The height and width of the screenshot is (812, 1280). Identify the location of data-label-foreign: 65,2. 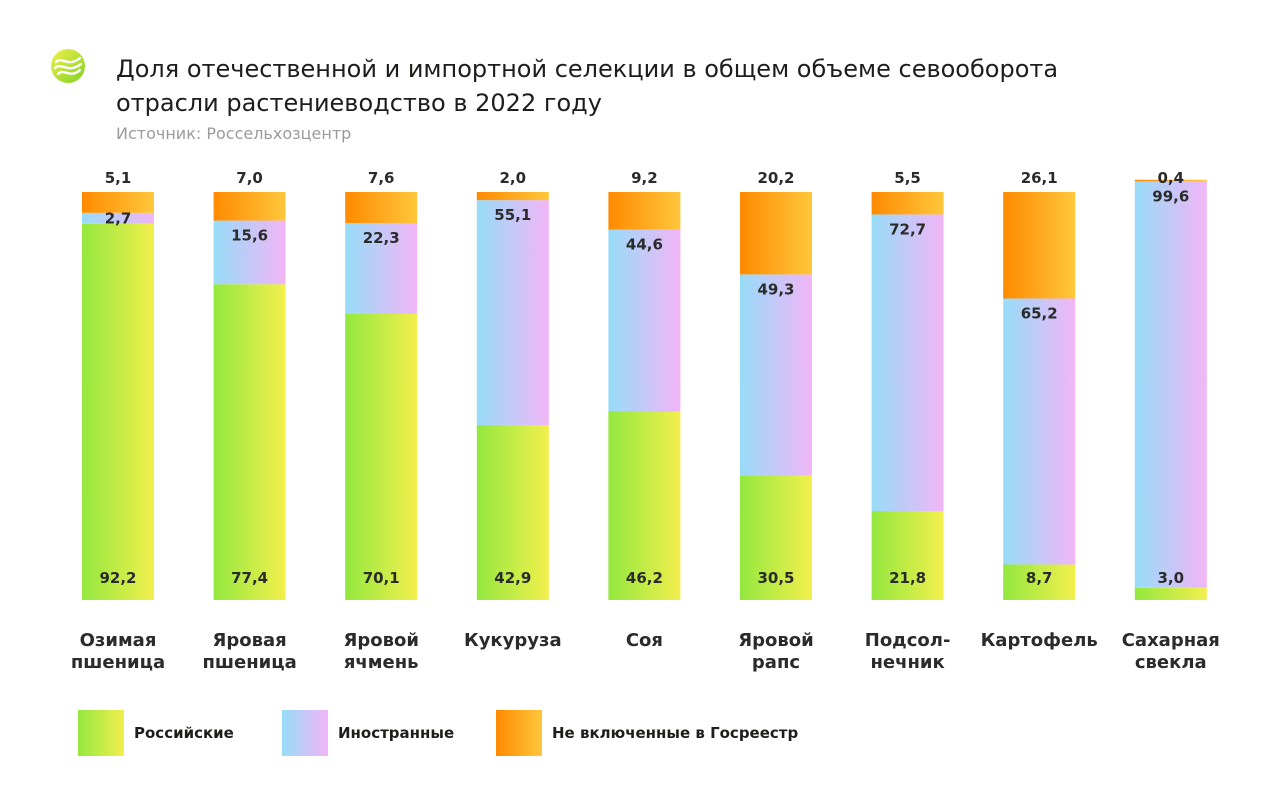
(1039, 313).